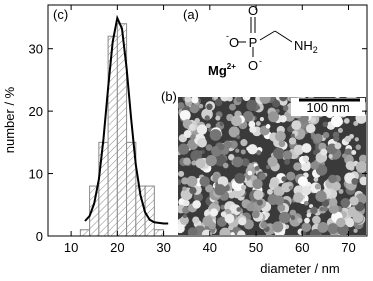 This screenshot has width=373, height=281. Describe the element at coordinates (299, 268) in the screenshot. I see `x-axis-title: diameter / nm` at that location.